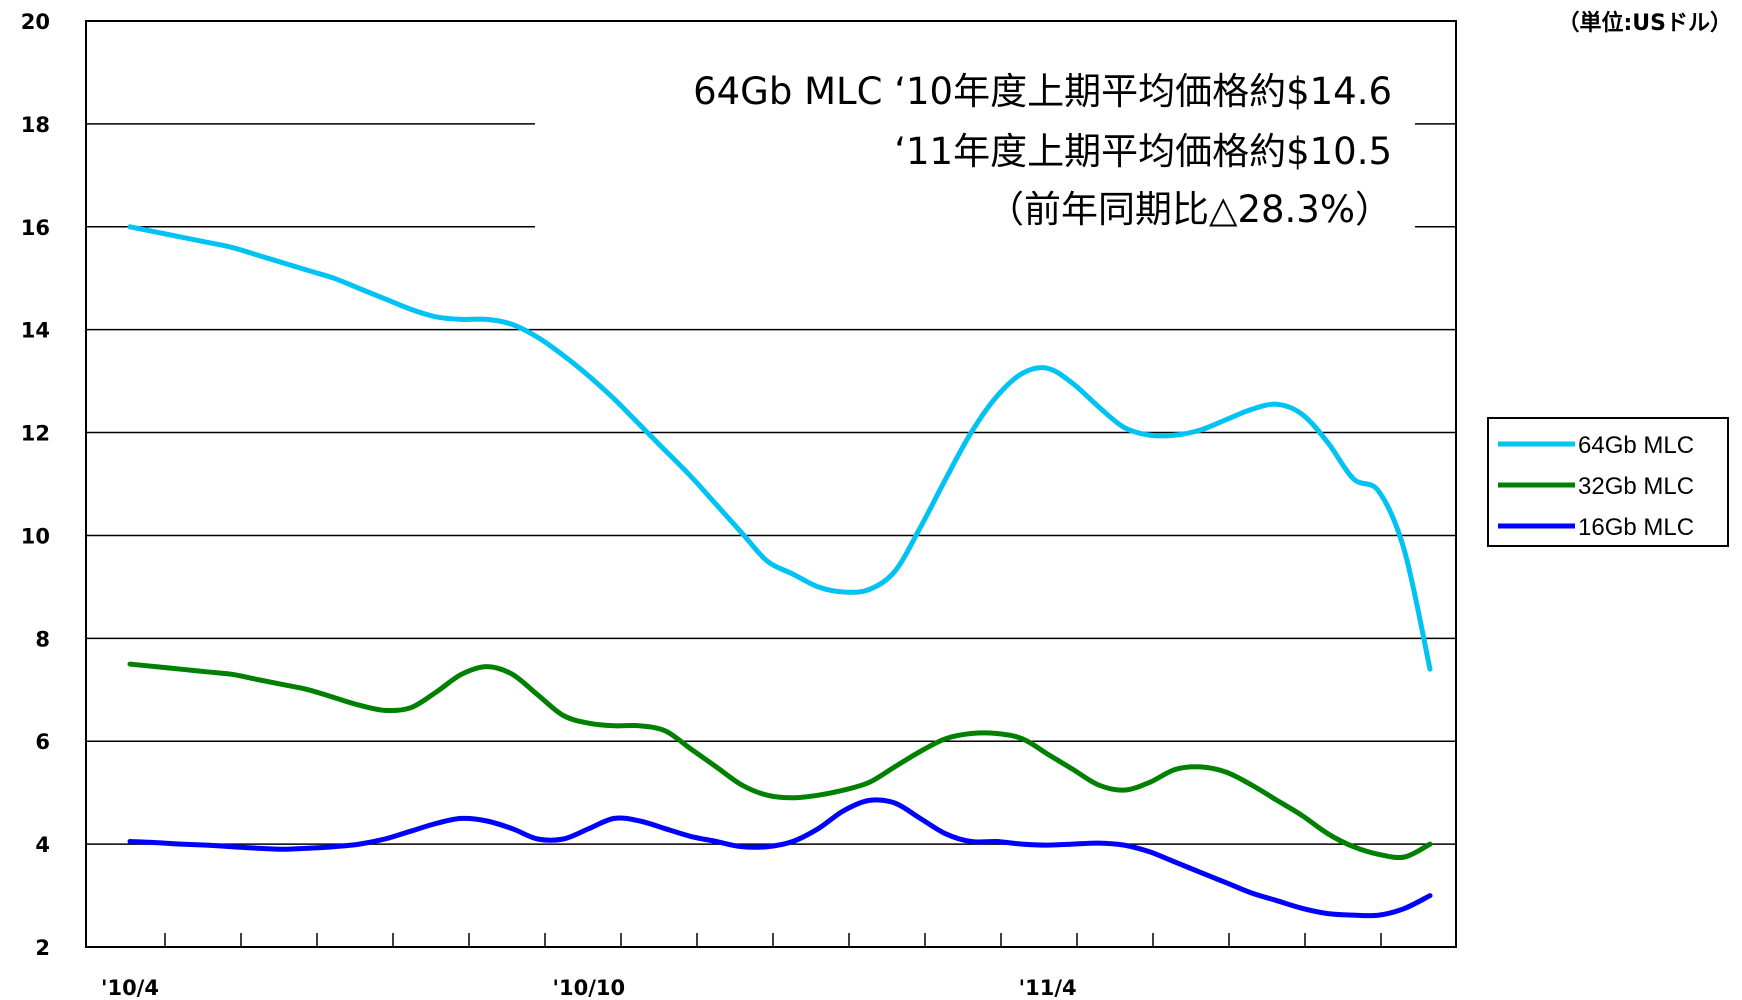  I want to click on annotation-background, so click(975, 155).